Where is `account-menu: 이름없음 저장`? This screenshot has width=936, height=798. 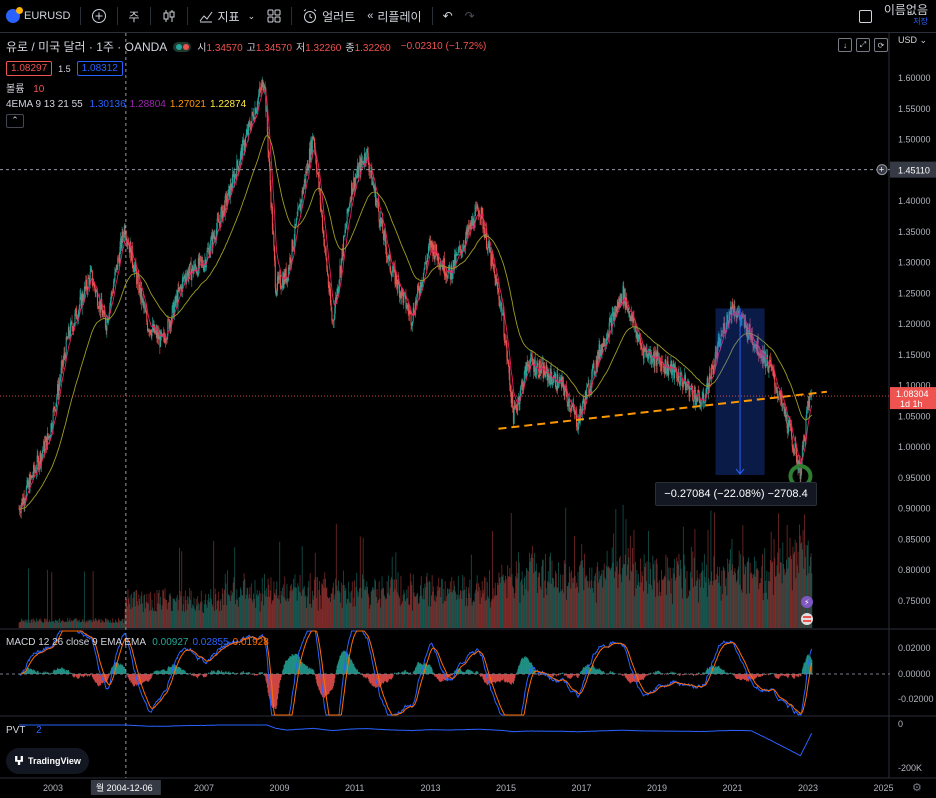
account-menu: 이름없음 저장 is located at coordinates (907, 16).